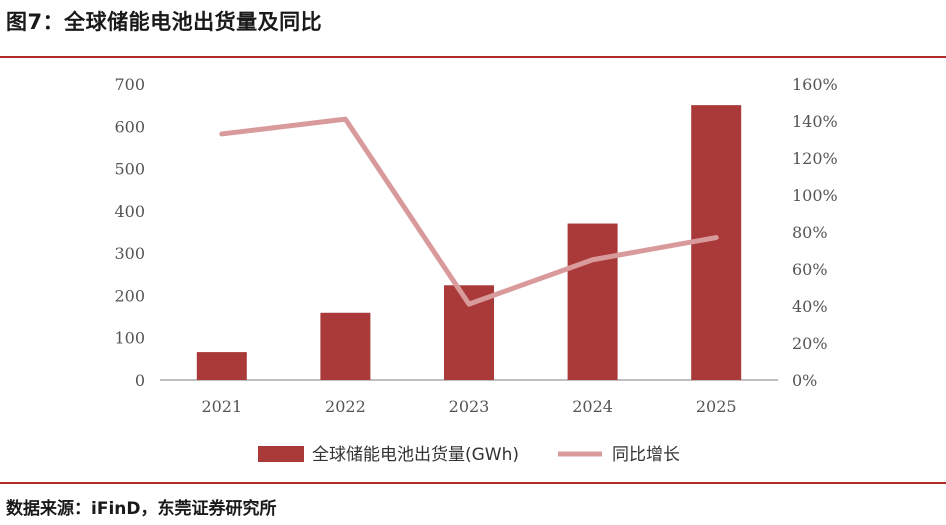 The width and height of the screenshot is (946, 525). What do you see at coordinates (810, 269) in the screenshot?
I see `right-tick-label: 60%` at bounding box center [810, 269].